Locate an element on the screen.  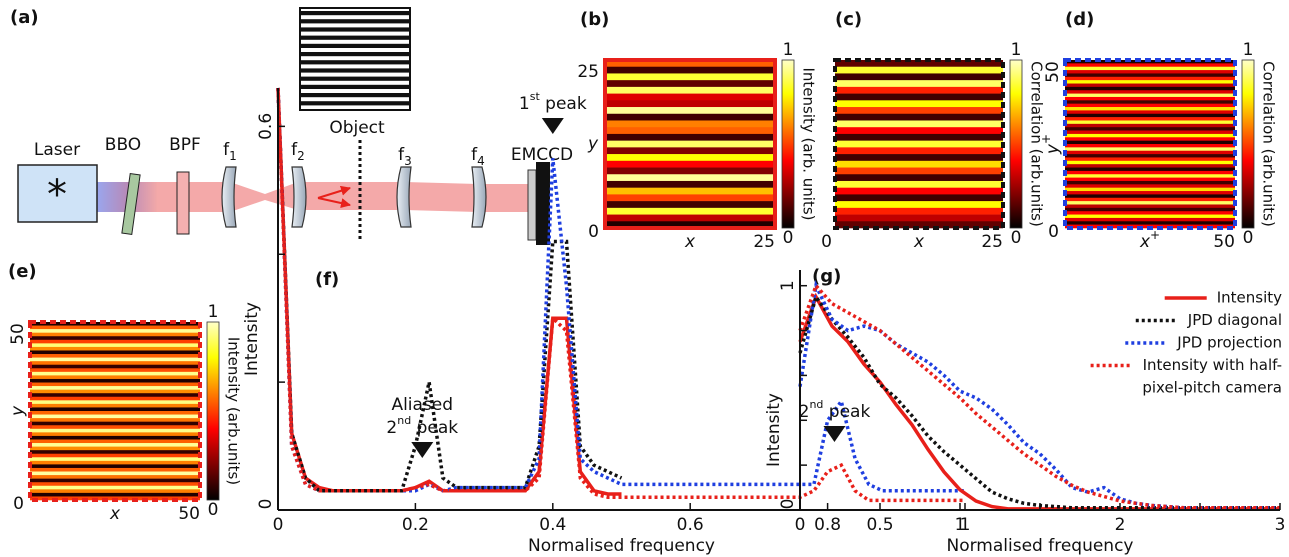
annotation-text: peak is located at coordinates (846, 412).